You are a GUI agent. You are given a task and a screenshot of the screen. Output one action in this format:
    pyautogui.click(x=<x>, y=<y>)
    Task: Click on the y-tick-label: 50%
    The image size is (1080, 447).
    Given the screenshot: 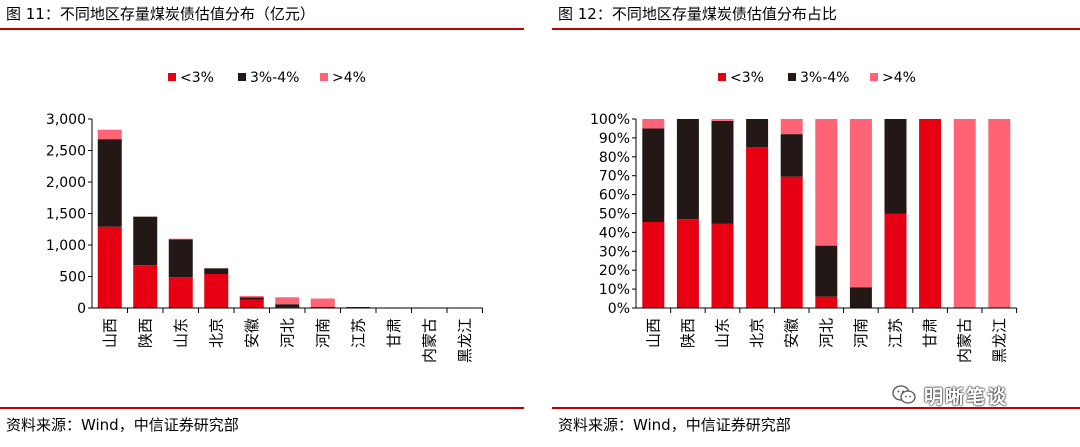 What is the action you would take?
    pyautogui.click(x=614, y=215)
    